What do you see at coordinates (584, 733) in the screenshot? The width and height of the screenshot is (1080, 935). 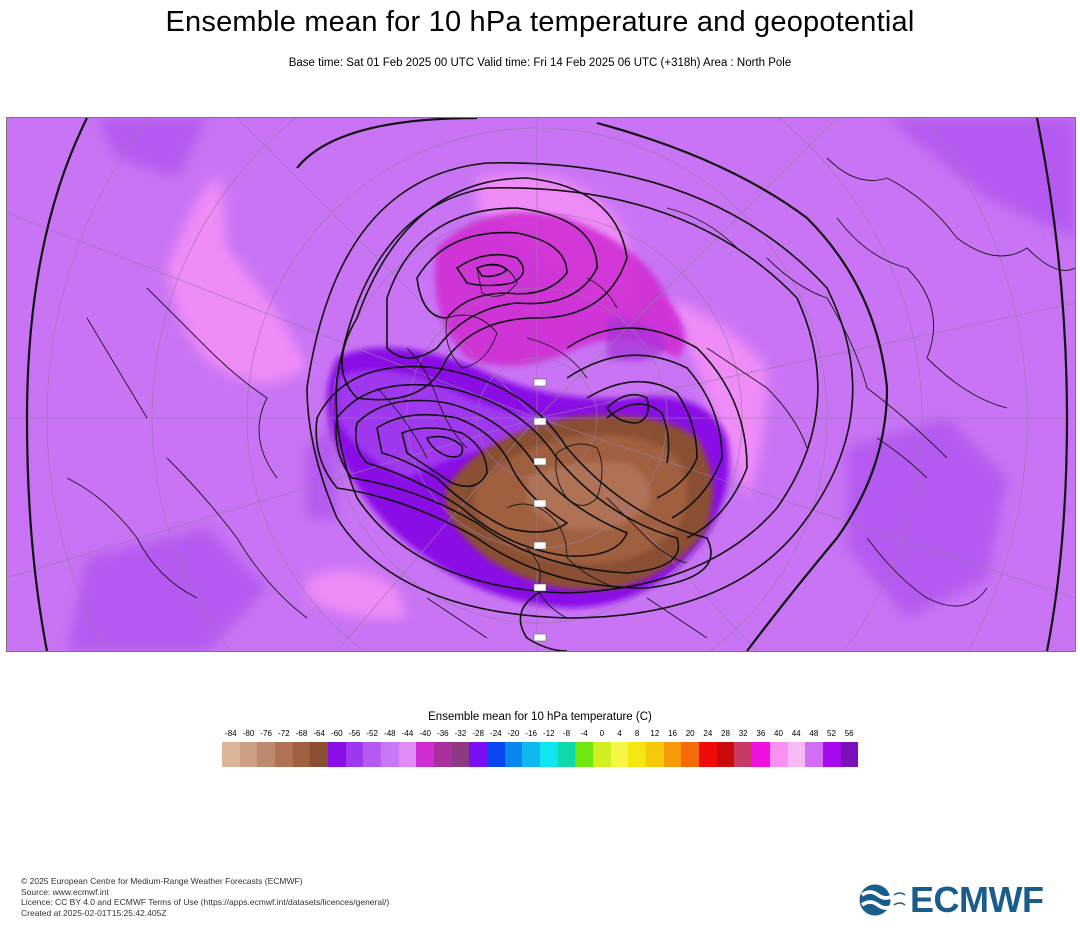 I see `legend-tick-label: -4` at bounding box center [584, 733].